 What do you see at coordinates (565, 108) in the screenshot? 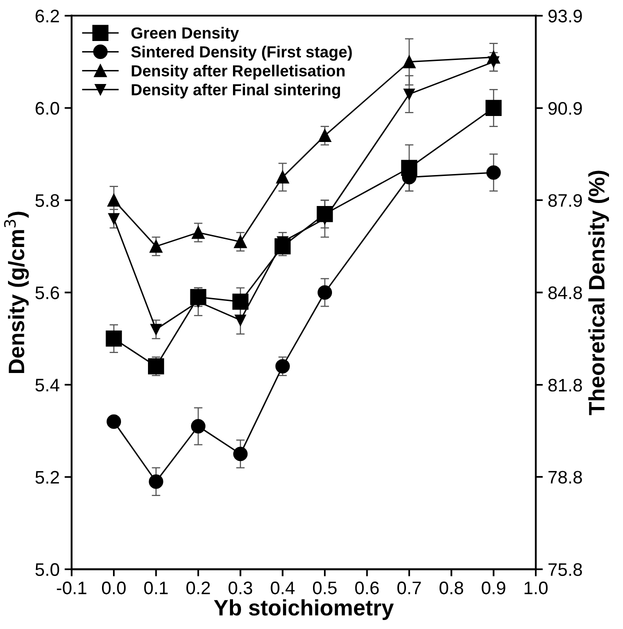
I see `y2-tick-label: 90.9` at bounding box center [565, 108].